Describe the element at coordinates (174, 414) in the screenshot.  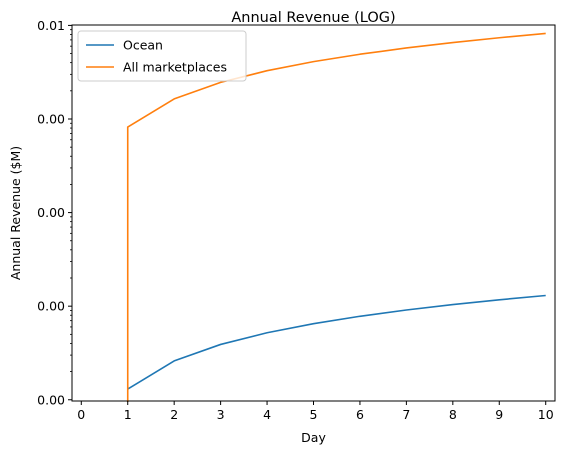
I see `x-tick-label: 2` at that location.